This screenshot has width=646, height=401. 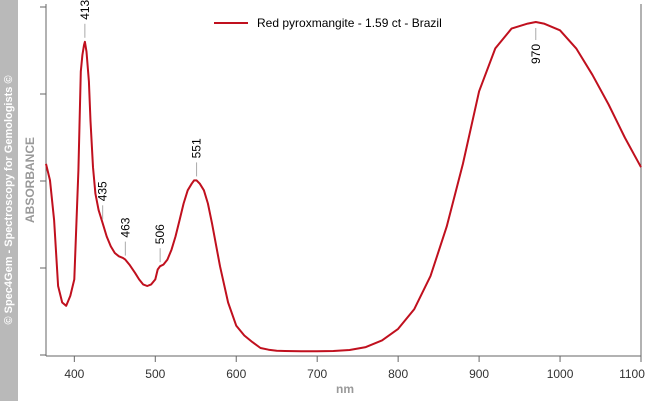 I want to click on peak-label: 551, so click(x=197, y=148).